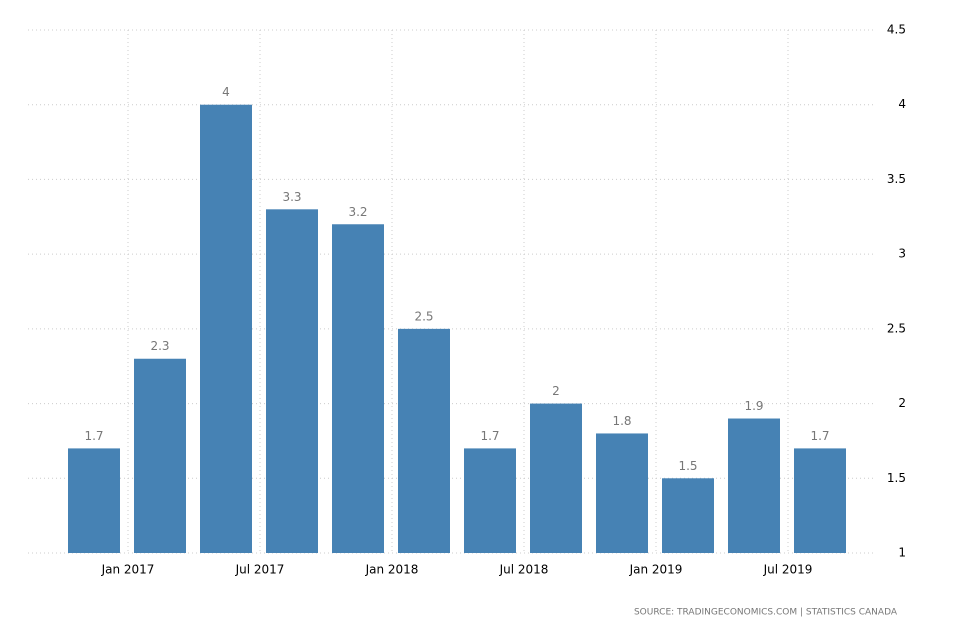 The width and height of the screenshot is (954, 636). I want to click on y-tick-label: 2.5, so click(896, 328).